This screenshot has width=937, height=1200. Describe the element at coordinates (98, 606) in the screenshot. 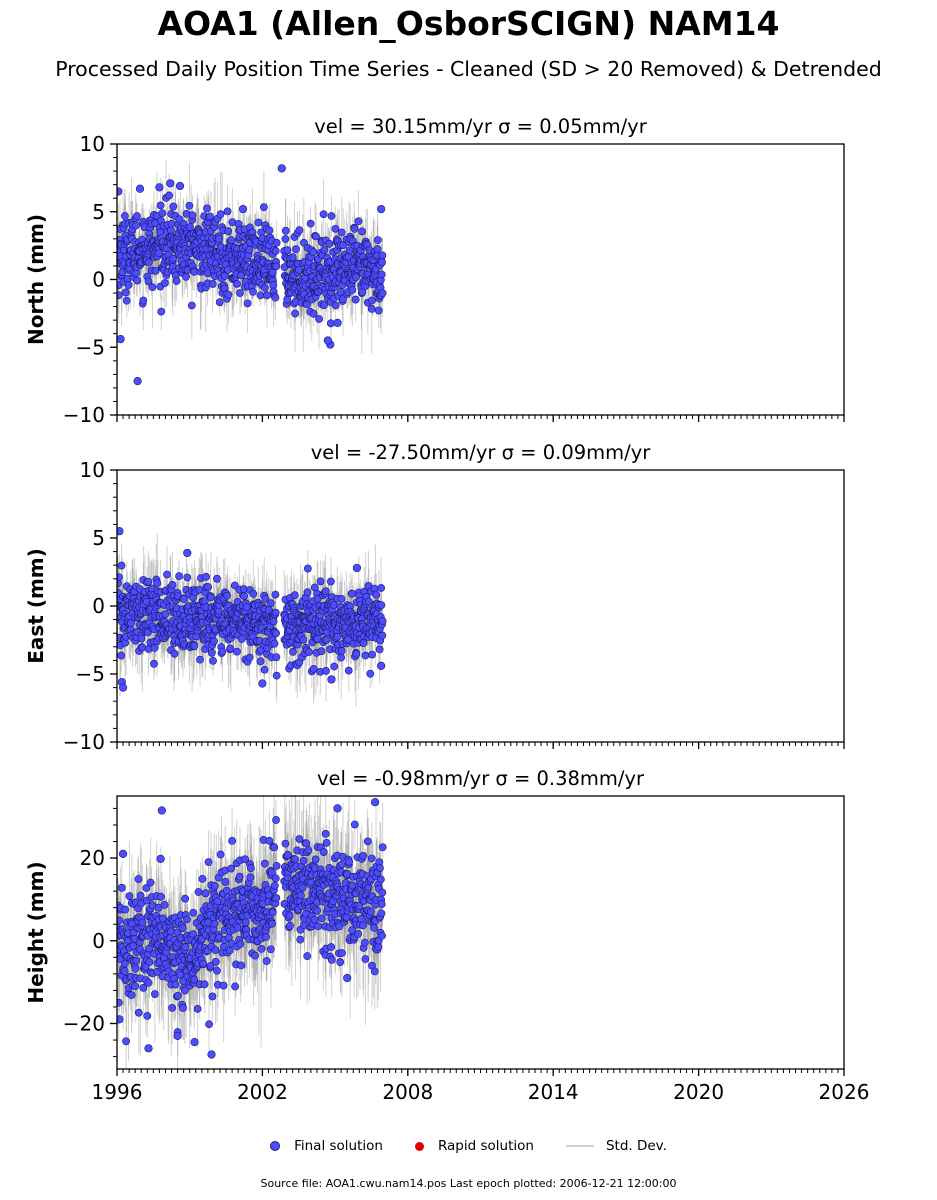

I see `y-tick-label: 0` at that location.